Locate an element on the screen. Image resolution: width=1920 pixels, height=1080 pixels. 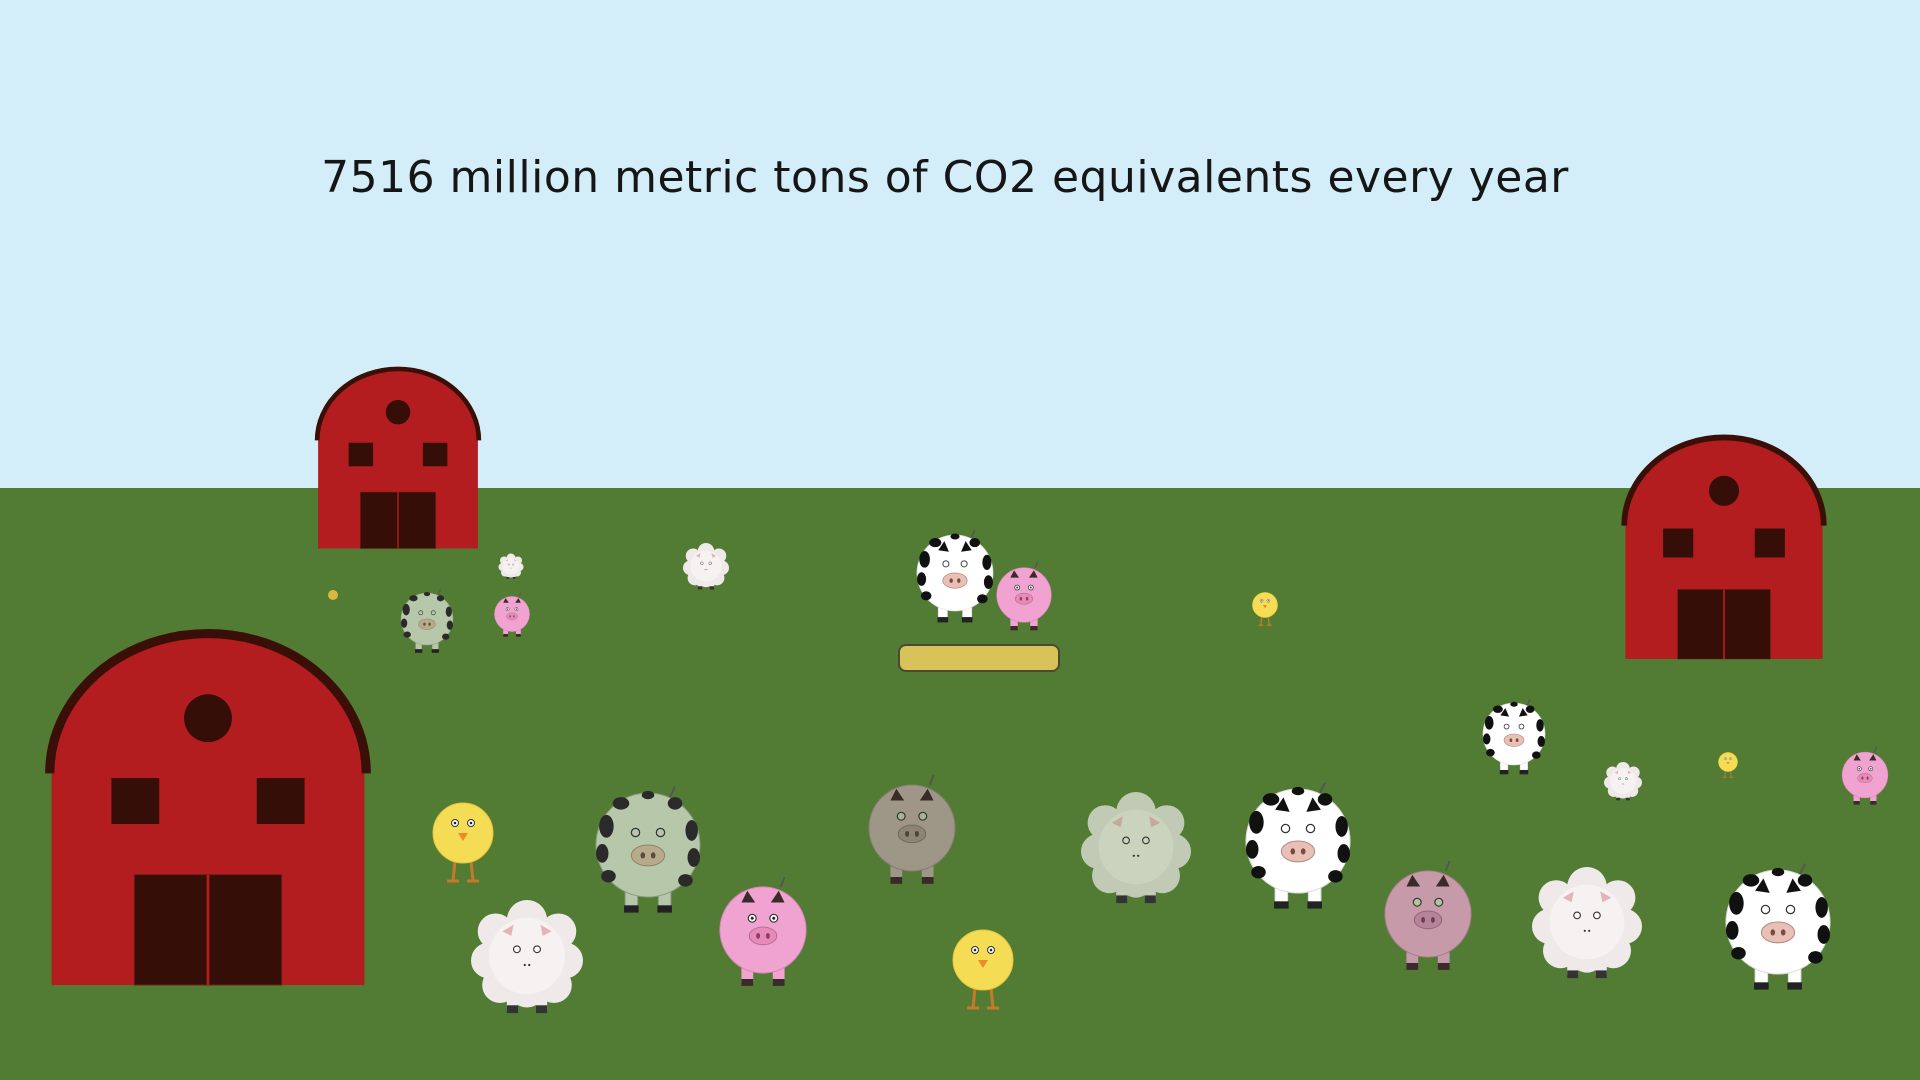
barn-small-left is located at coordinates (398, 459).